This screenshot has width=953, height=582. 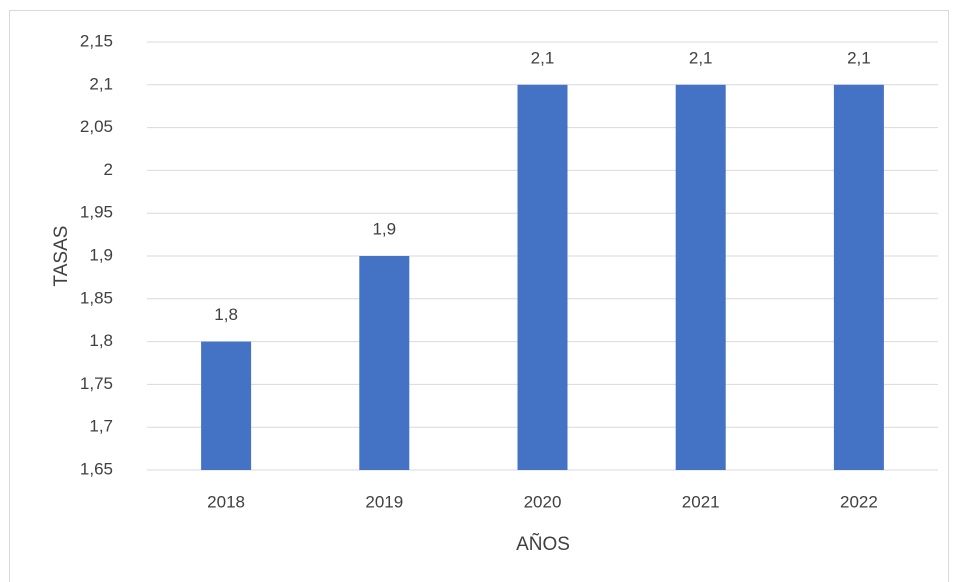 I want to click on x-tick-label: 2019, so click(x=384, y=501).